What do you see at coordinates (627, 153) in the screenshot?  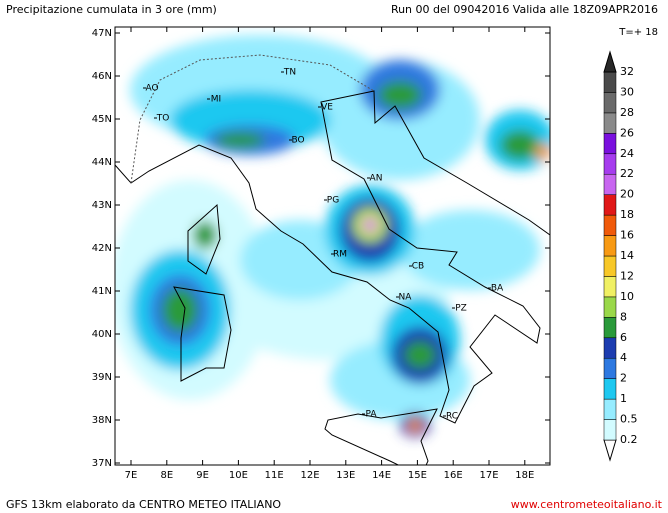 I see `colorbar-label: 24` at bounding box center [627, 153].